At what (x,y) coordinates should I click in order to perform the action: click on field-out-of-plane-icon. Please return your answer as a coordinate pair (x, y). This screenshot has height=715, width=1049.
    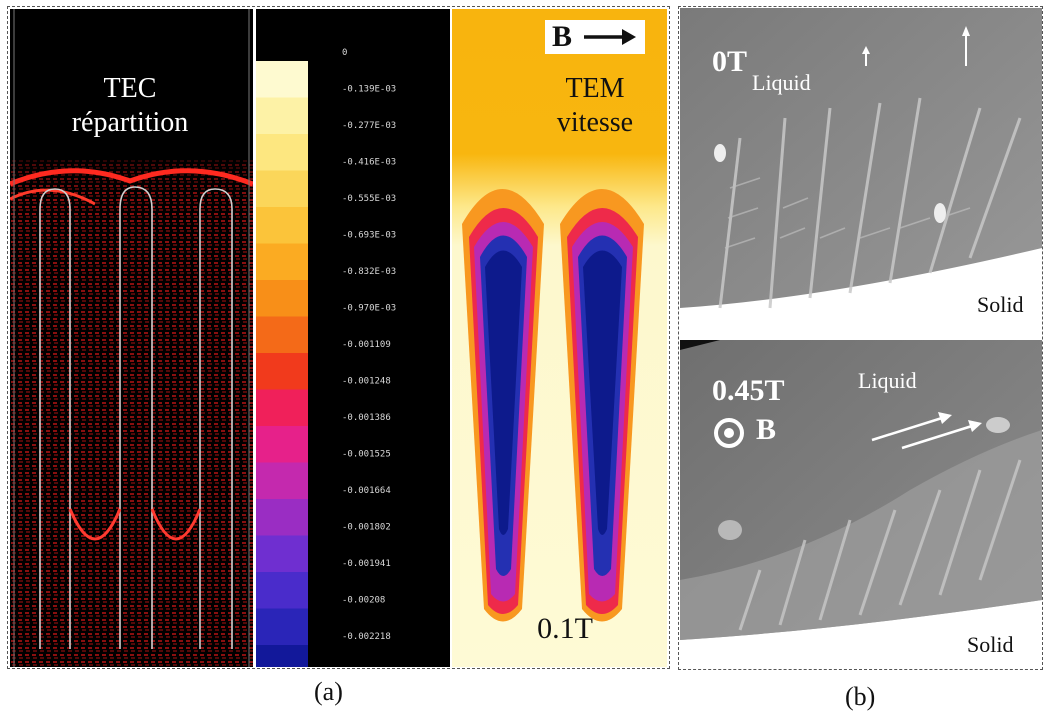
    Looking at the image, I should click on (729, 433).